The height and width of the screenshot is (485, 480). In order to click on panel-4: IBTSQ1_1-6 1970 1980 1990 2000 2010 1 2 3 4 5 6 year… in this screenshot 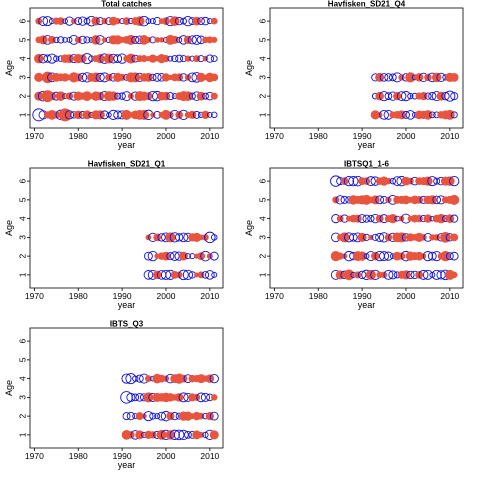, I will do `click(354, 235)`.